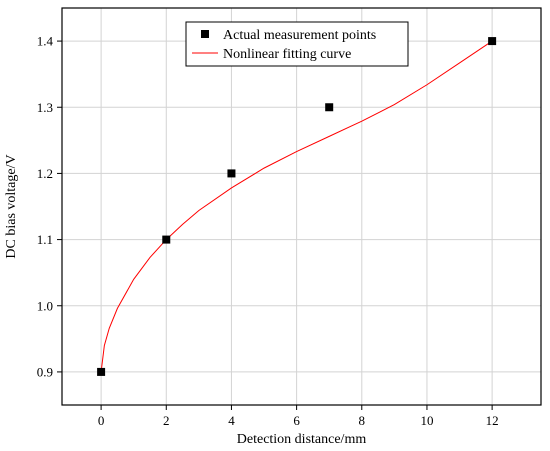 The width and height of the screenshot is (550, 451). What do you see at coordinates (492, 420) in the screenshot?
I see `x-tick-label: 12` at bounding box center [492, 420].